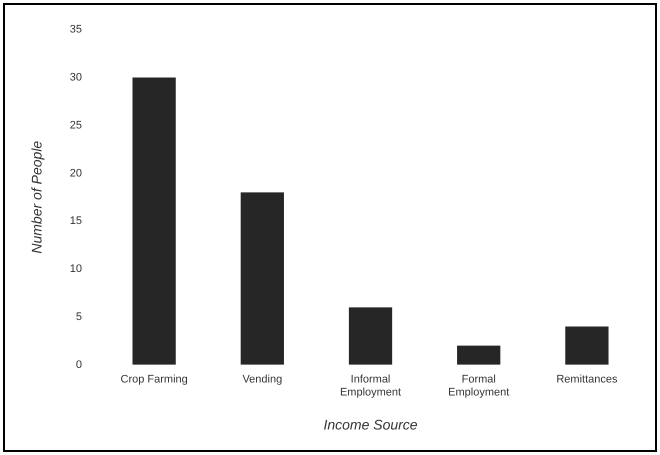 This screenshot has width=660, height=455. Describe the element at coordinates (76, 221) in the screenshot. I see `y-tick-label: 15` at that location.